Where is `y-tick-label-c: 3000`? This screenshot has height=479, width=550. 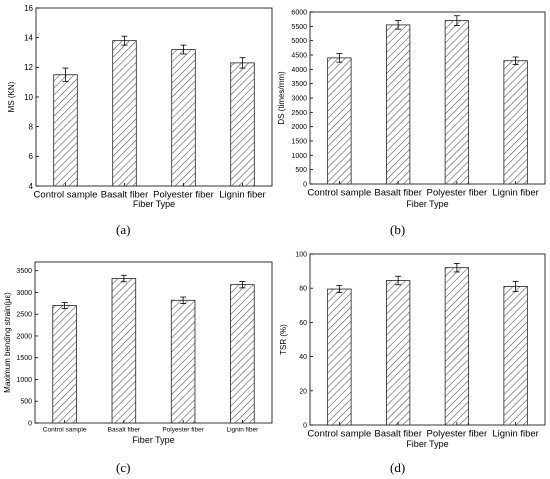 y-tick-label-c: 3000 is located at coordinates (24, 293).